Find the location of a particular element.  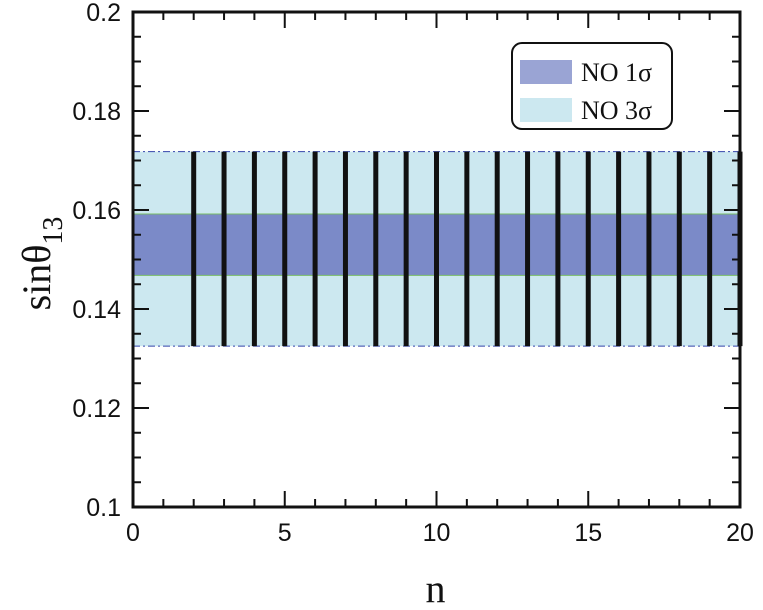

y-tick-label: 0.2 is located at coordinates (103, 13).